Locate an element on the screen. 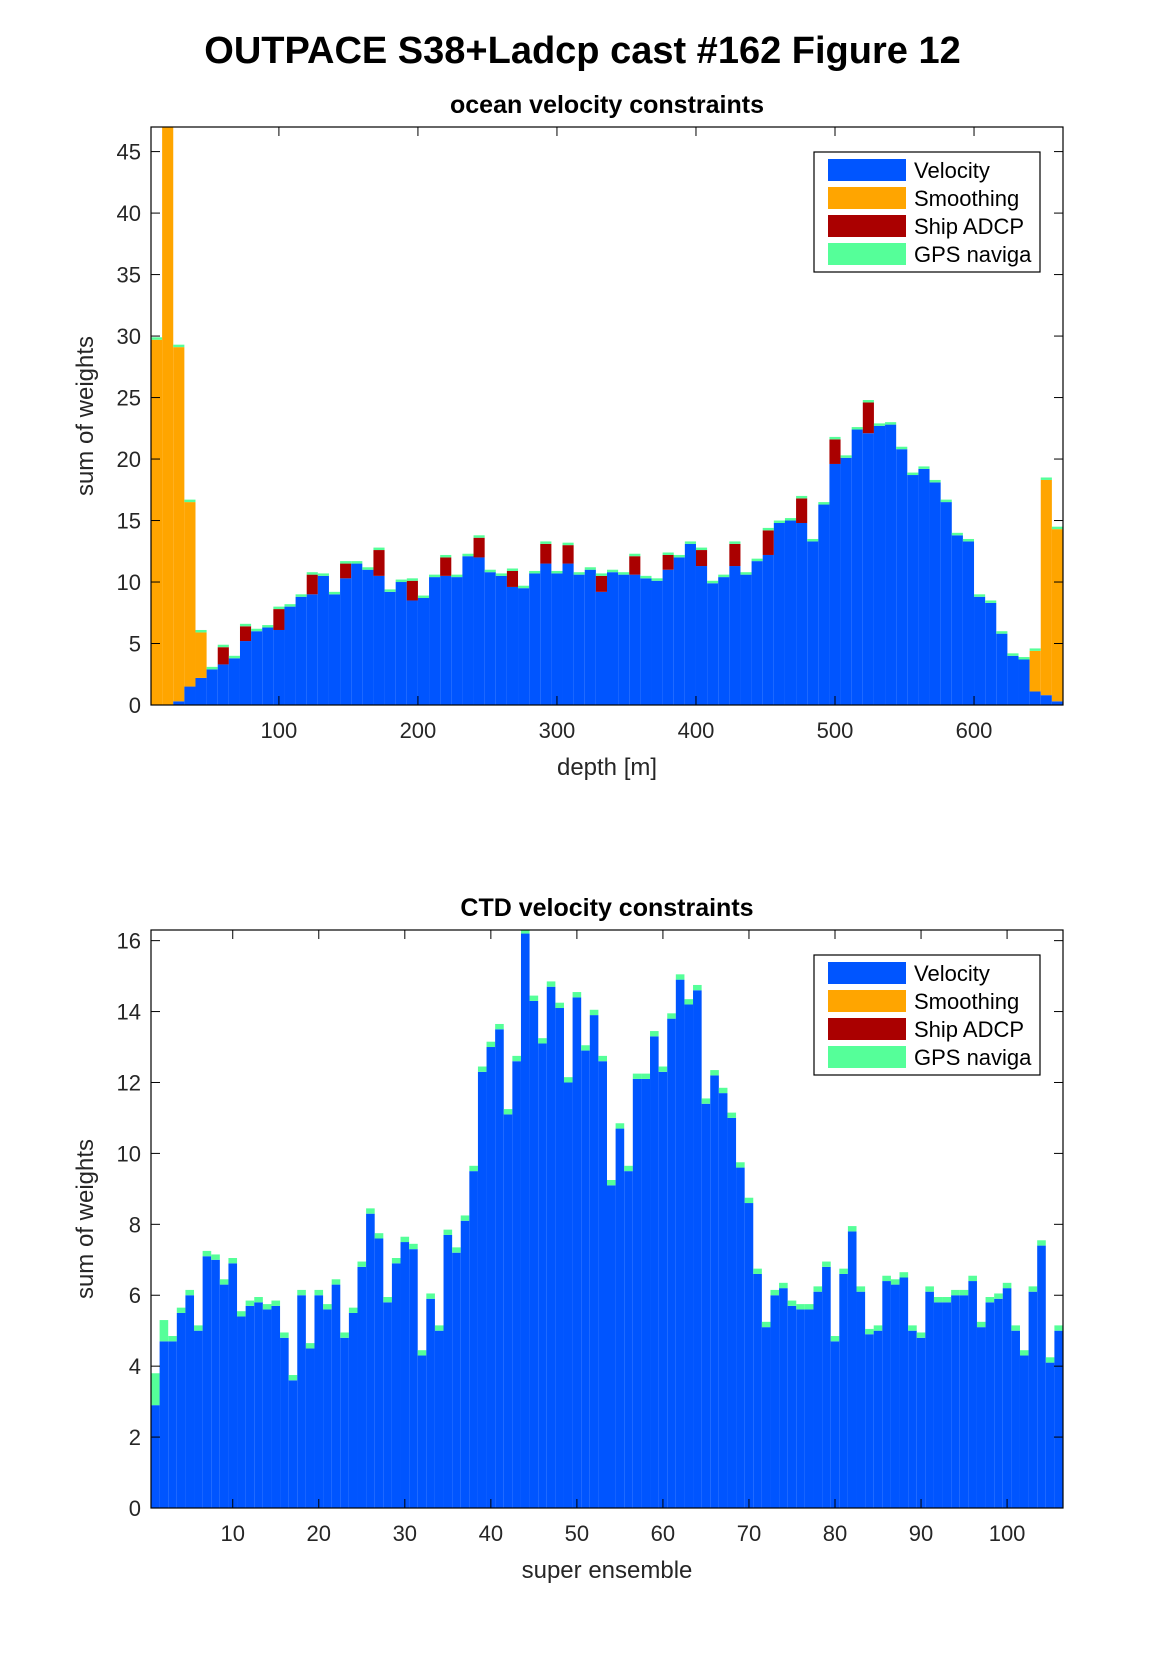 The height and width of the screenshot is (1679, 1165). x-tick-label: 50 is located at coordinates (577, 1533).